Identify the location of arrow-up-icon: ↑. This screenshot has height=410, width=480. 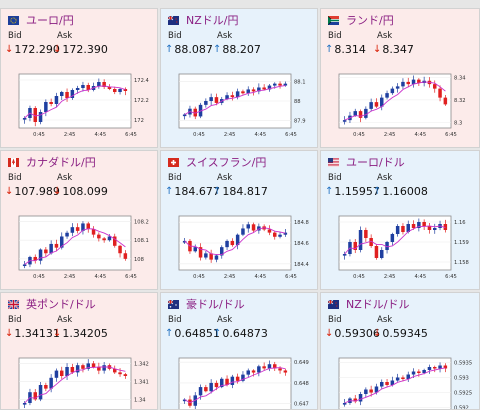
(217, 333).